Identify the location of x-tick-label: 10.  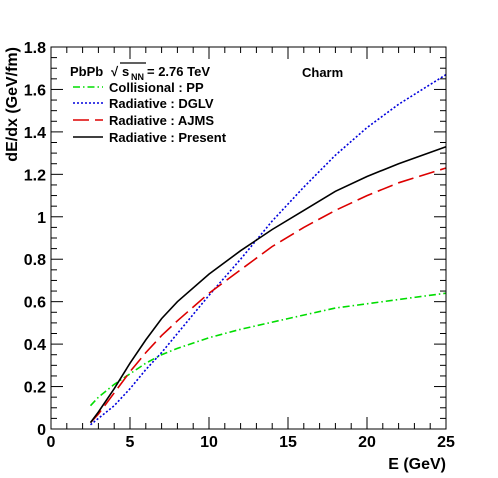
(209, 442).